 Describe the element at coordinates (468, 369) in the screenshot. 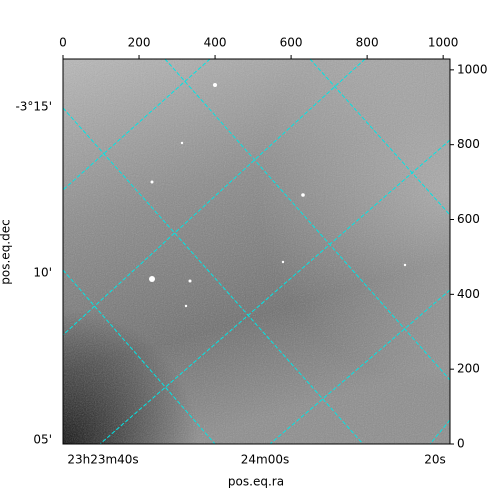

I see `y-tick-label: 200` at that location.